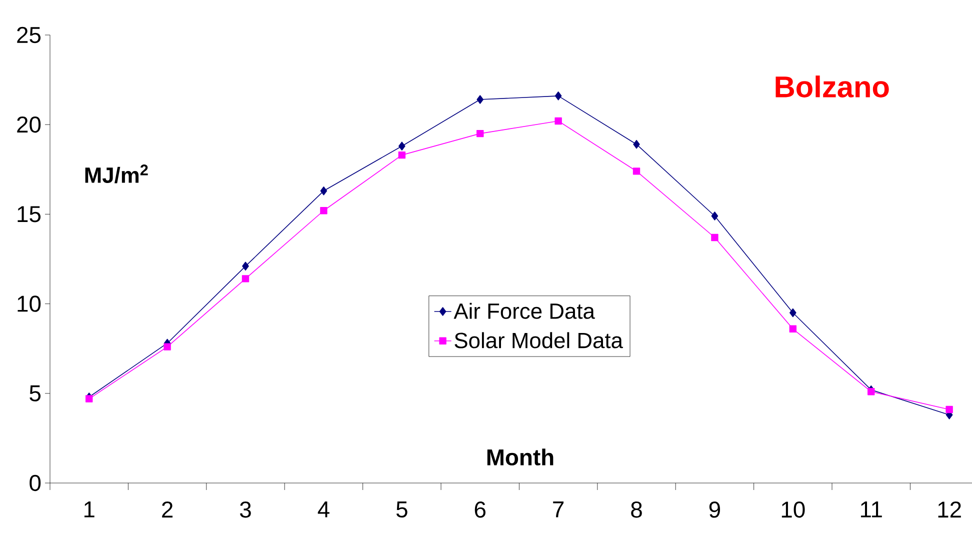  What do you see at coordinates (35, 483) in the screenshot?
I see `y-tick-label: 0` at bounding box center [35, 483].